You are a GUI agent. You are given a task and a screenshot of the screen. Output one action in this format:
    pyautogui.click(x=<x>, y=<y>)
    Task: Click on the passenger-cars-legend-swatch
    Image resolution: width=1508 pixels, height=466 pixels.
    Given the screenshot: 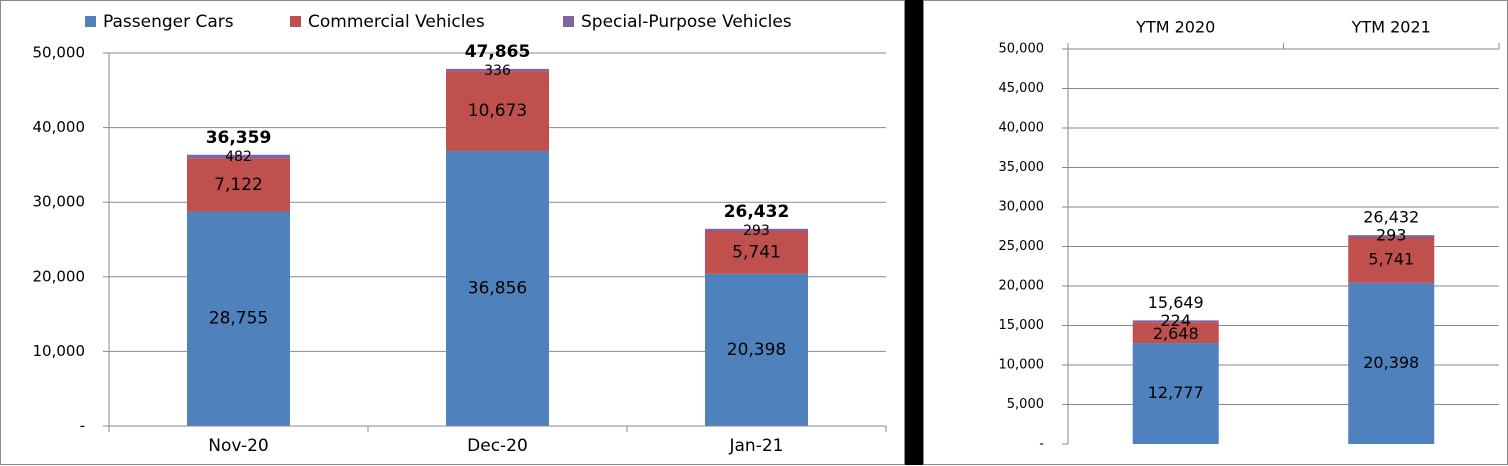 What is the action you would take?
    pyautogui.click(x=90, y=21)
    